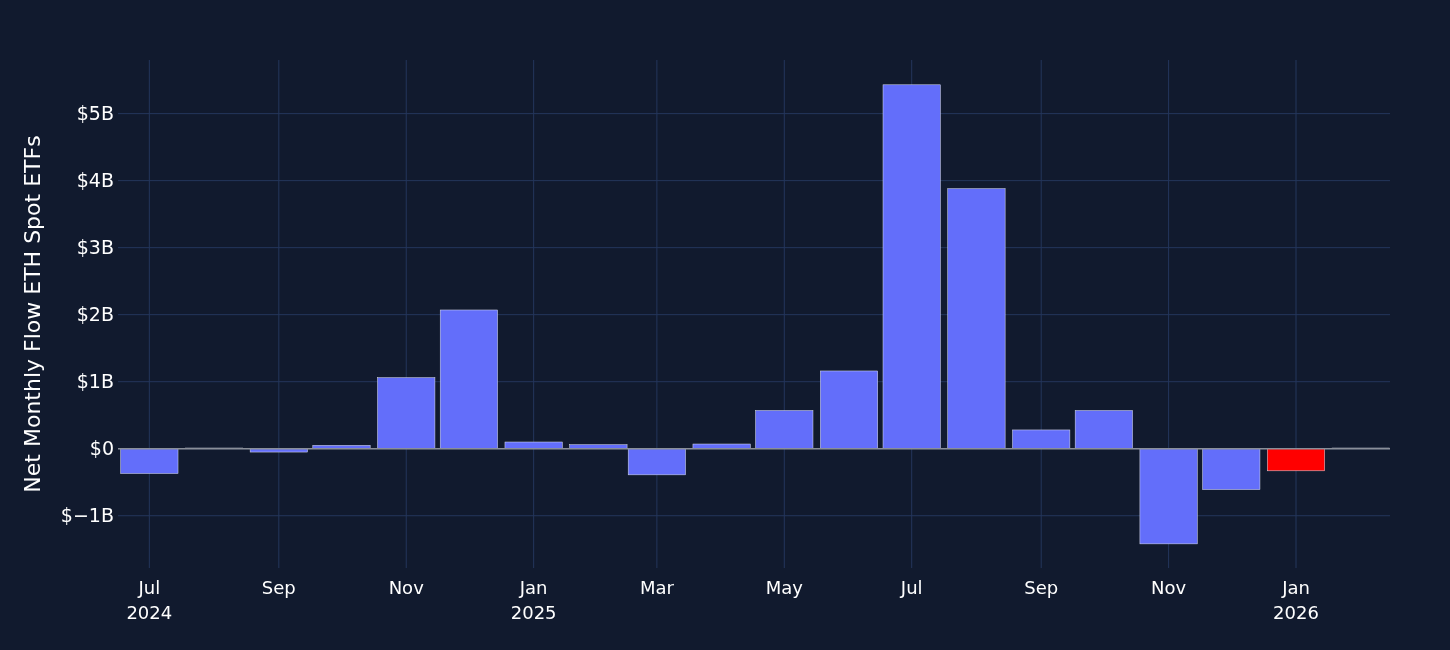 The image size is (1450, 650). I want to click on x-tick-label: May, so click(784, 587).